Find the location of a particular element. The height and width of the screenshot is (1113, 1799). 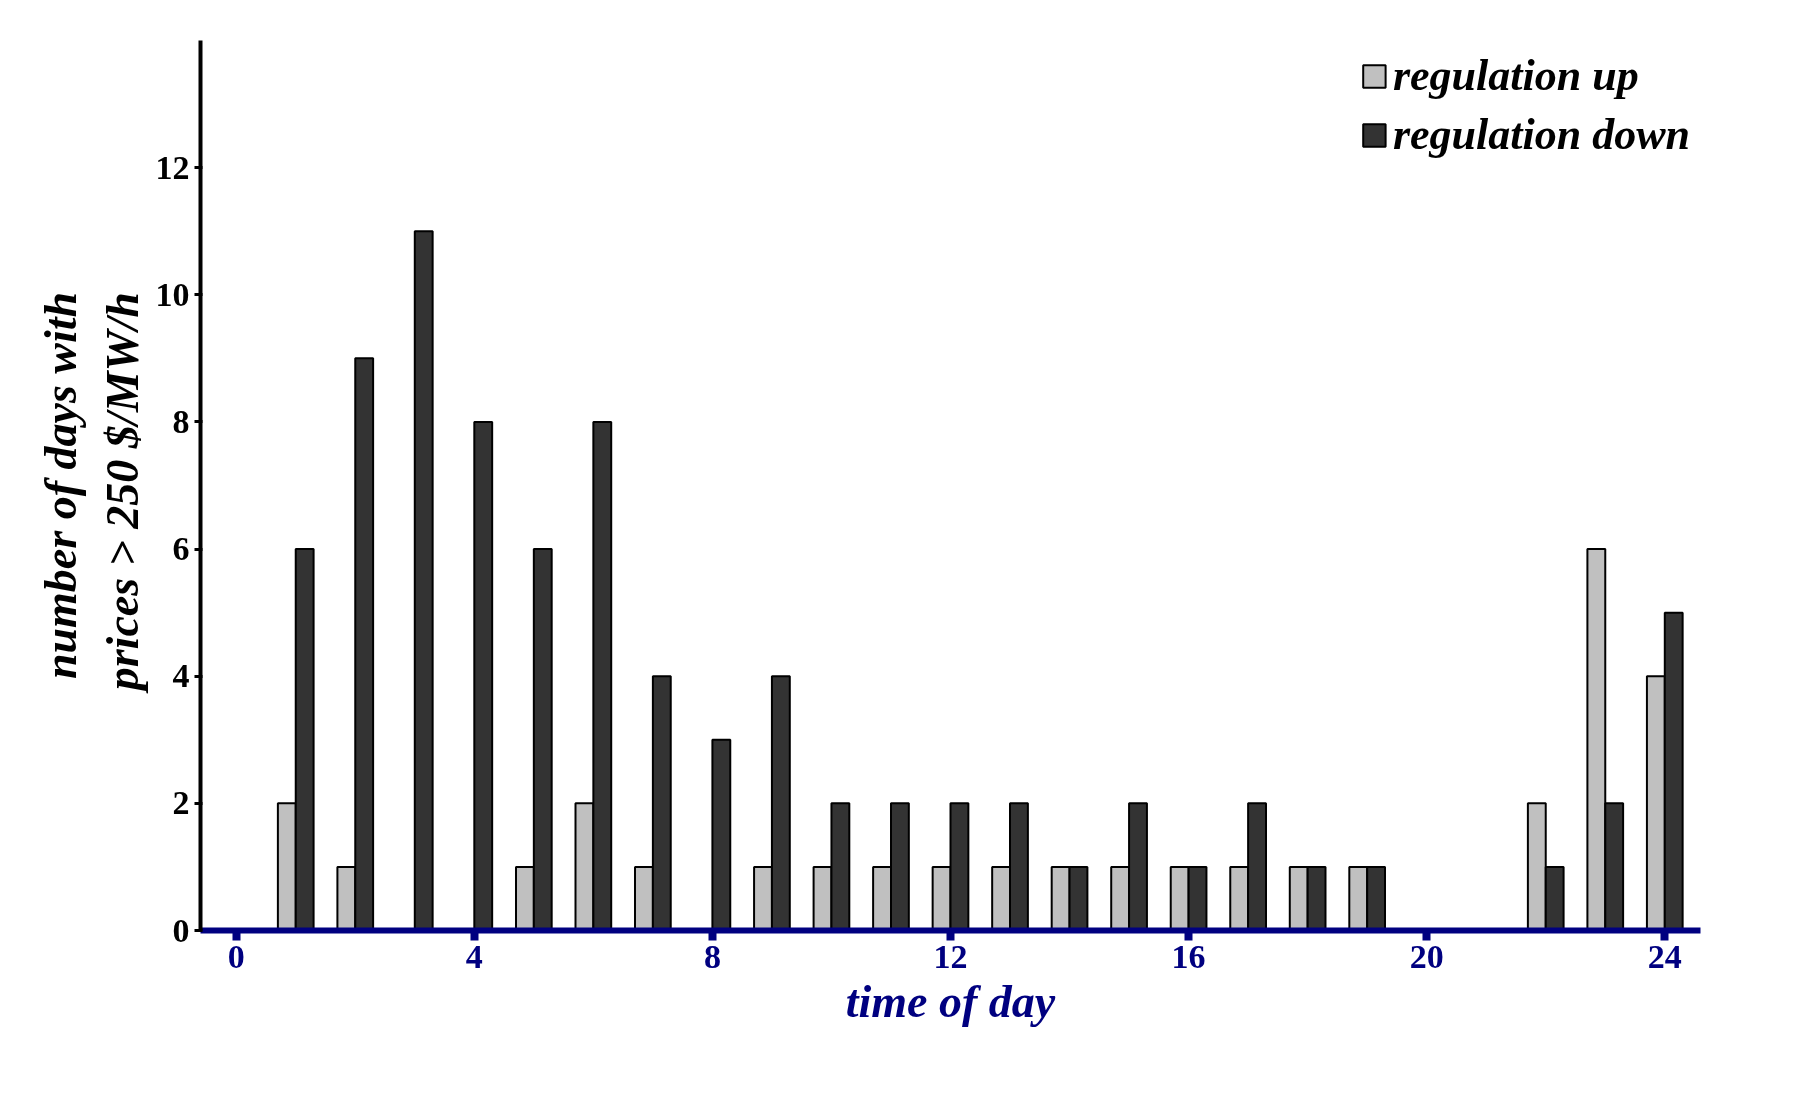

x-axis-title: time of day is located at coordinates (950, 1001).